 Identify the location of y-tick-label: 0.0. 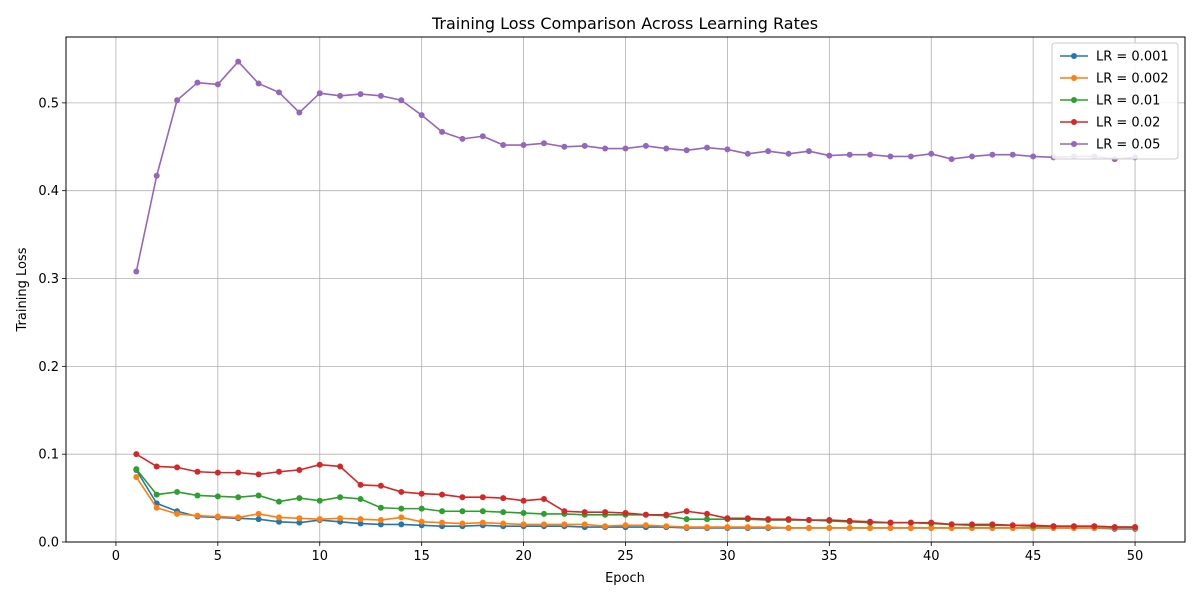
(48, 543).